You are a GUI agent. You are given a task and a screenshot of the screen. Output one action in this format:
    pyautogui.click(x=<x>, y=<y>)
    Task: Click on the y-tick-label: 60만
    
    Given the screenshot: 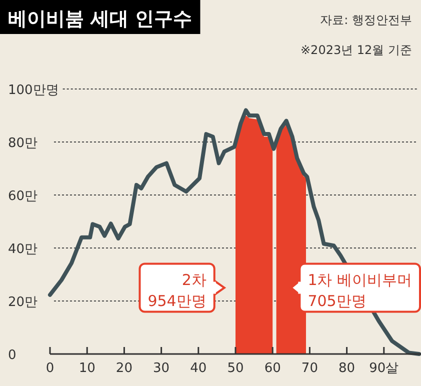 What is the action you would take?
    pyautogui.click(x=23, y=196)
    